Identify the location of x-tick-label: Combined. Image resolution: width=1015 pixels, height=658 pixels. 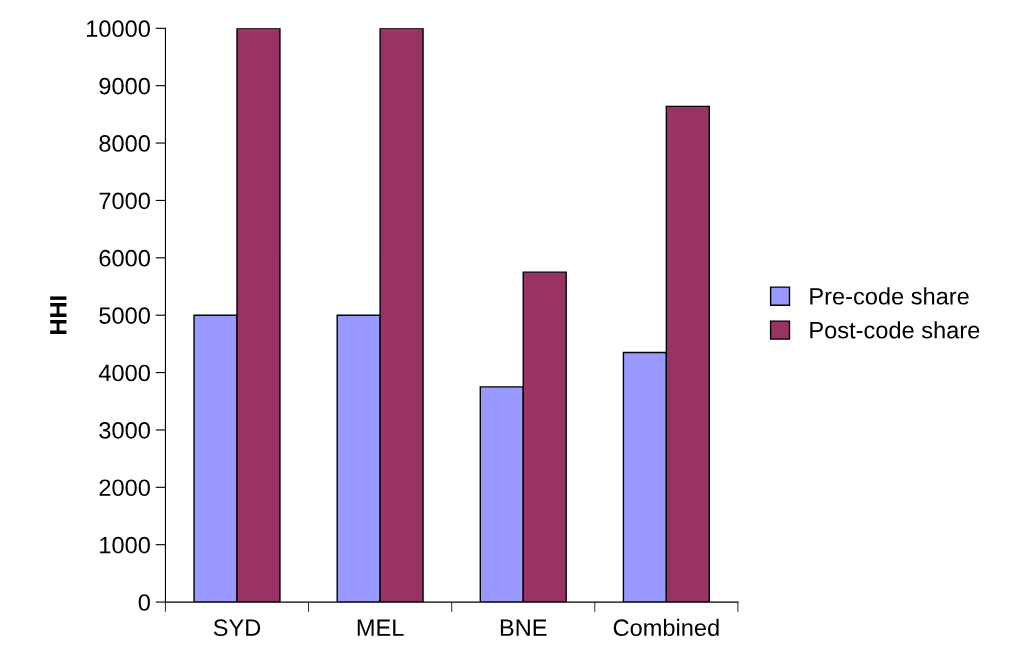
(666, 627).